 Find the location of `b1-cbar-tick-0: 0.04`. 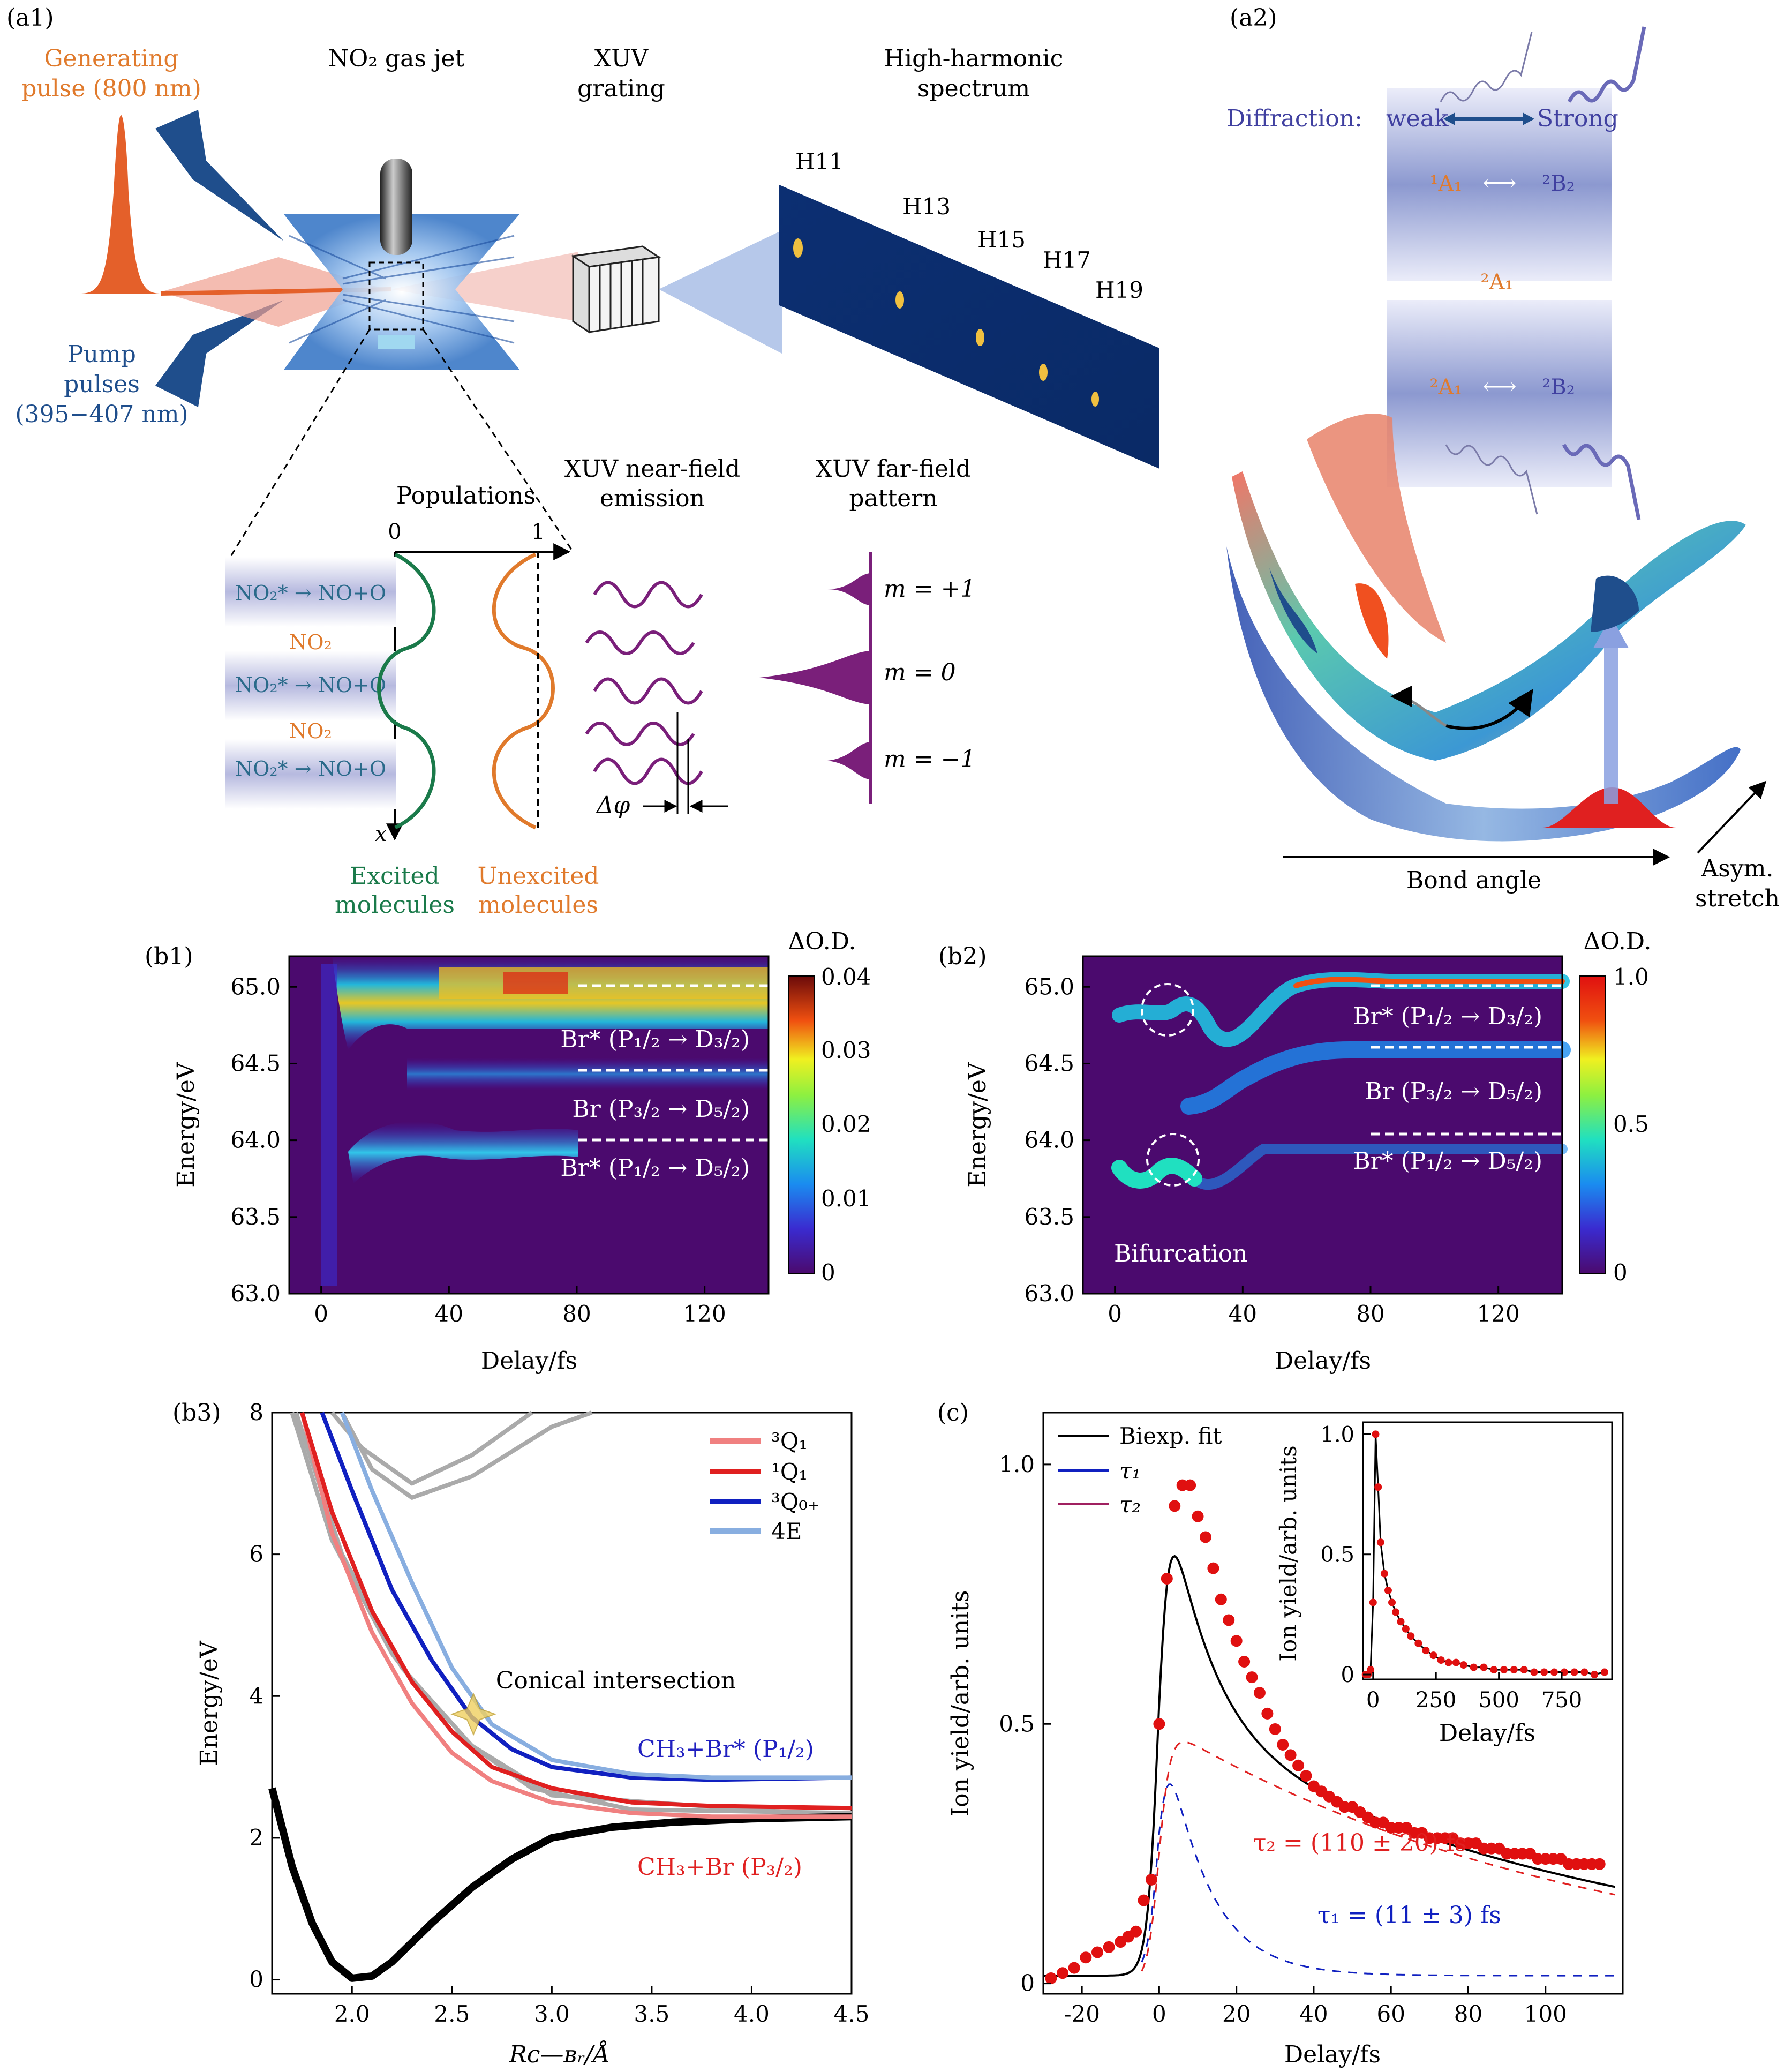

b1-cbar-tick-0: 0.04 is located at coordinates (846, 977).